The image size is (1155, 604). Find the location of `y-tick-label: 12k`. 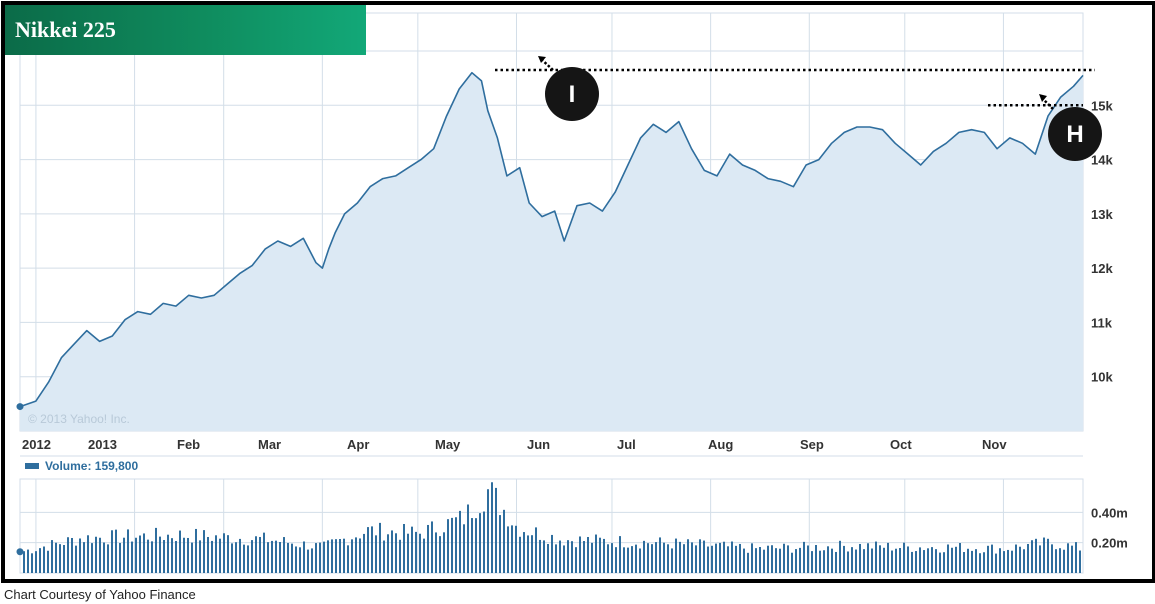

y-tick-label: 12k is located at coordinates (1102, 268).